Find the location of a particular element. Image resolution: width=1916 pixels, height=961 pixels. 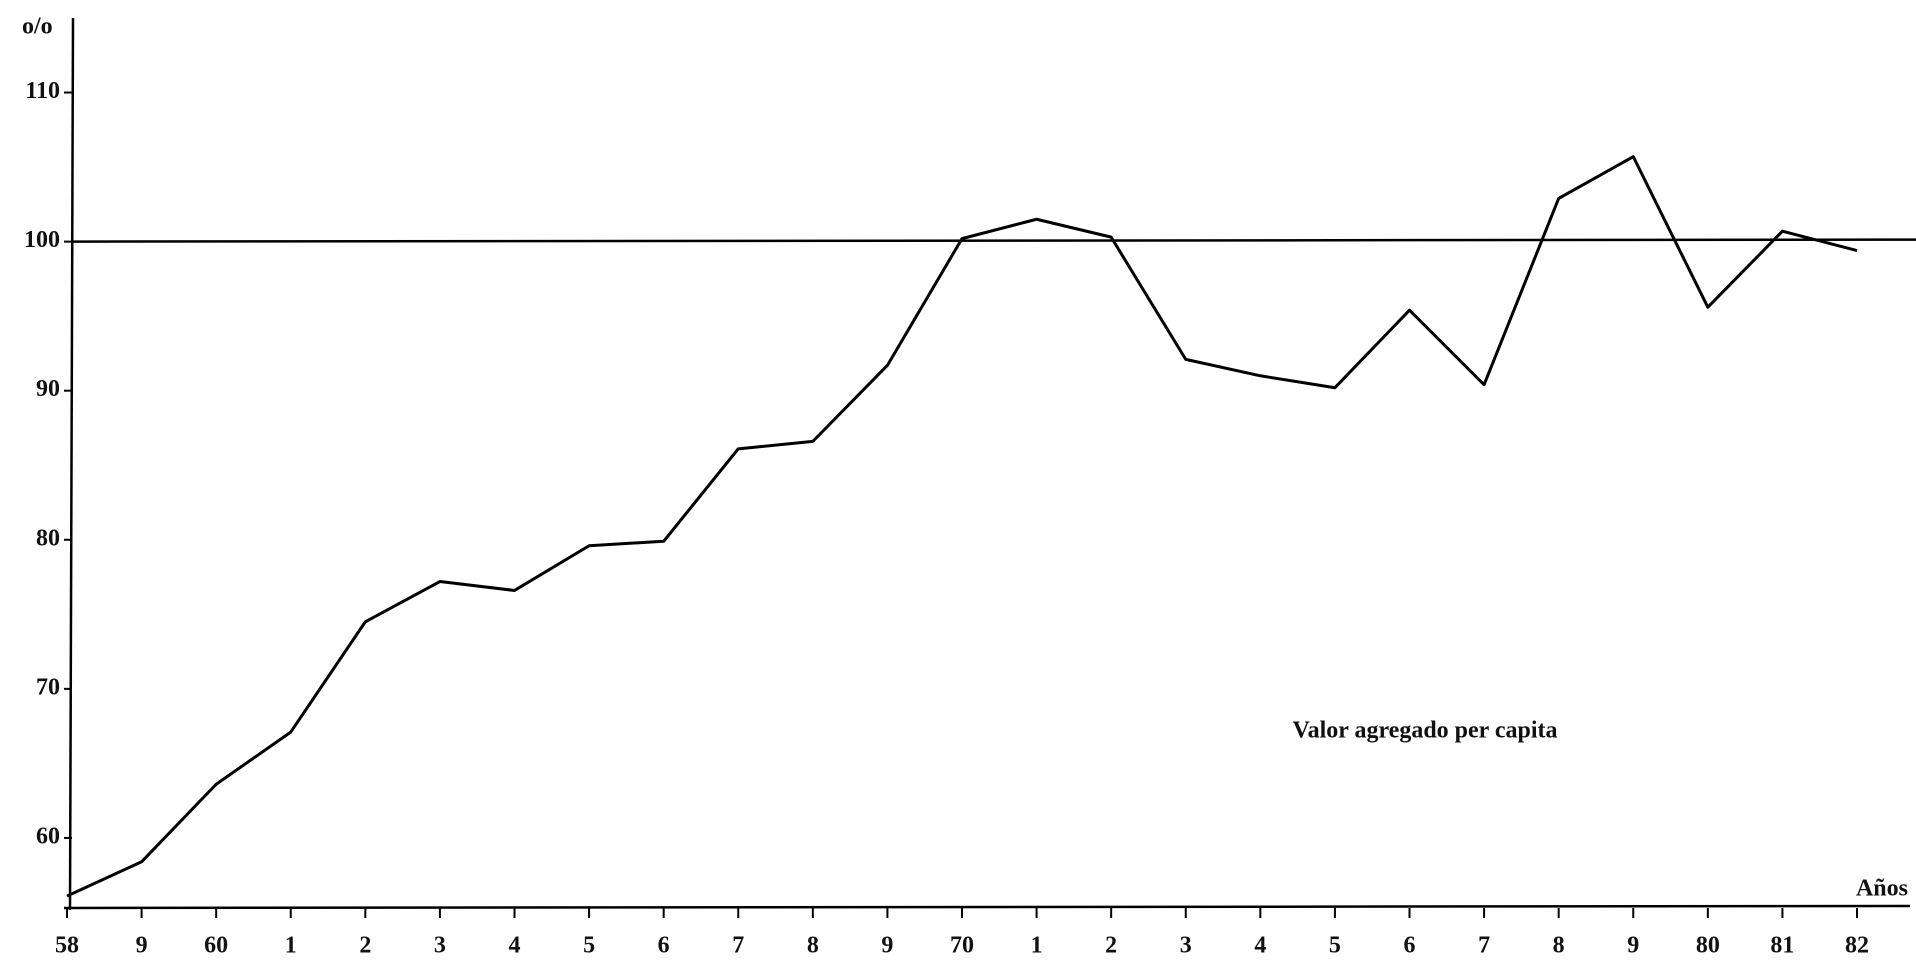

x-tick-label: 70 is located at coordinates (962, 946).